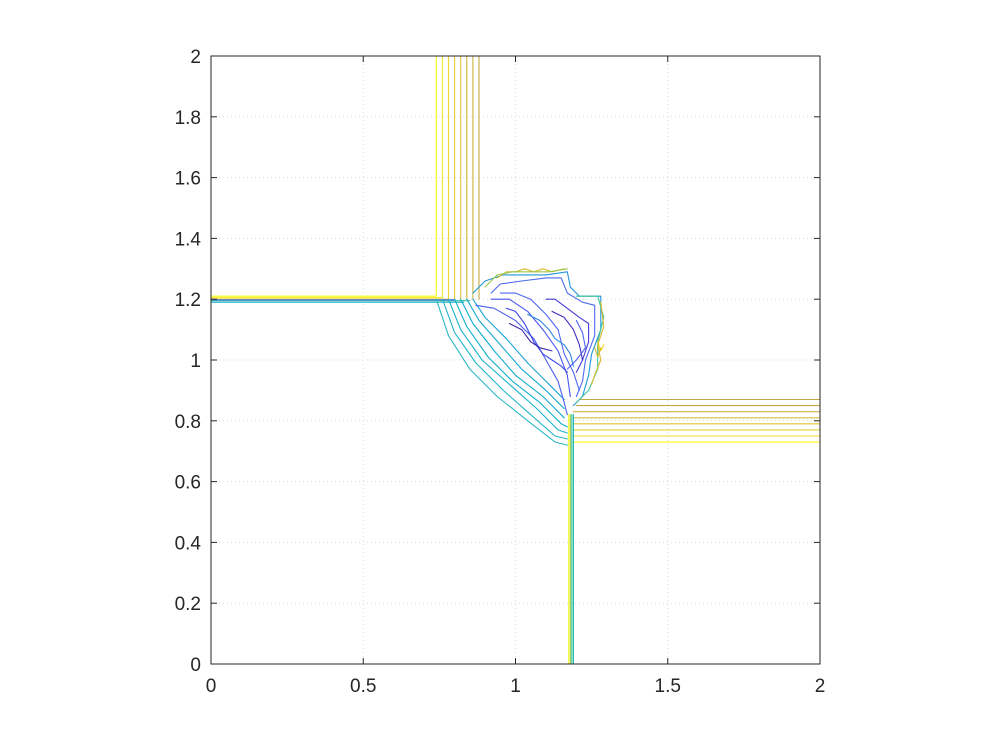 This screenshot has height=752, width=996. What do you see at coordinates (188, 300) in the screenshot?
I see `y-tick-label: 1.2` at bounding box center [188, 300].